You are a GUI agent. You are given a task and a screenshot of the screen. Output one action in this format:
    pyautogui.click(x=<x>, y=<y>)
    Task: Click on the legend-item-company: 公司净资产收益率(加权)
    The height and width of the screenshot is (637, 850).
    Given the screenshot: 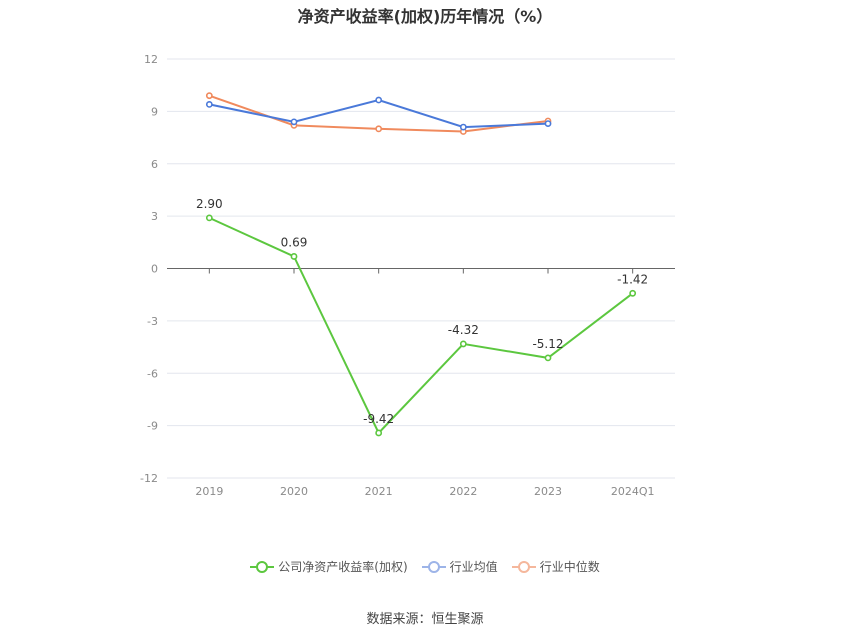 What is the action you would take?
    pyautogui.click(x=329, y=566)
    